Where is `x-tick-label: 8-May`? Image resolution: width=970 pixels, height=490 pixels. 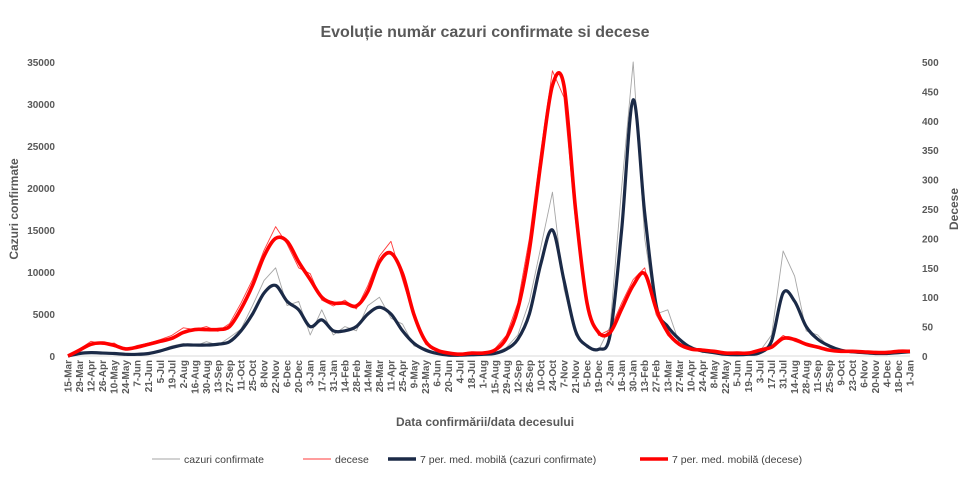 x-tick-label: 8-May is located at coordinates (714, 374).